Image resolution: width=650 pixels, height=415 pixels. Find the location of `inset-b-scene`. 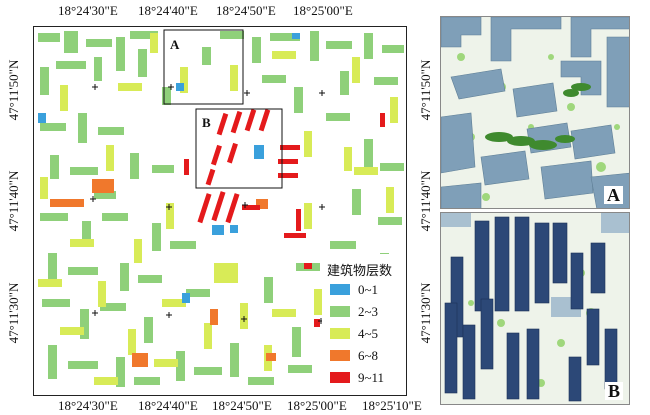

inset-b-scene is located at coordinates (535, 308).